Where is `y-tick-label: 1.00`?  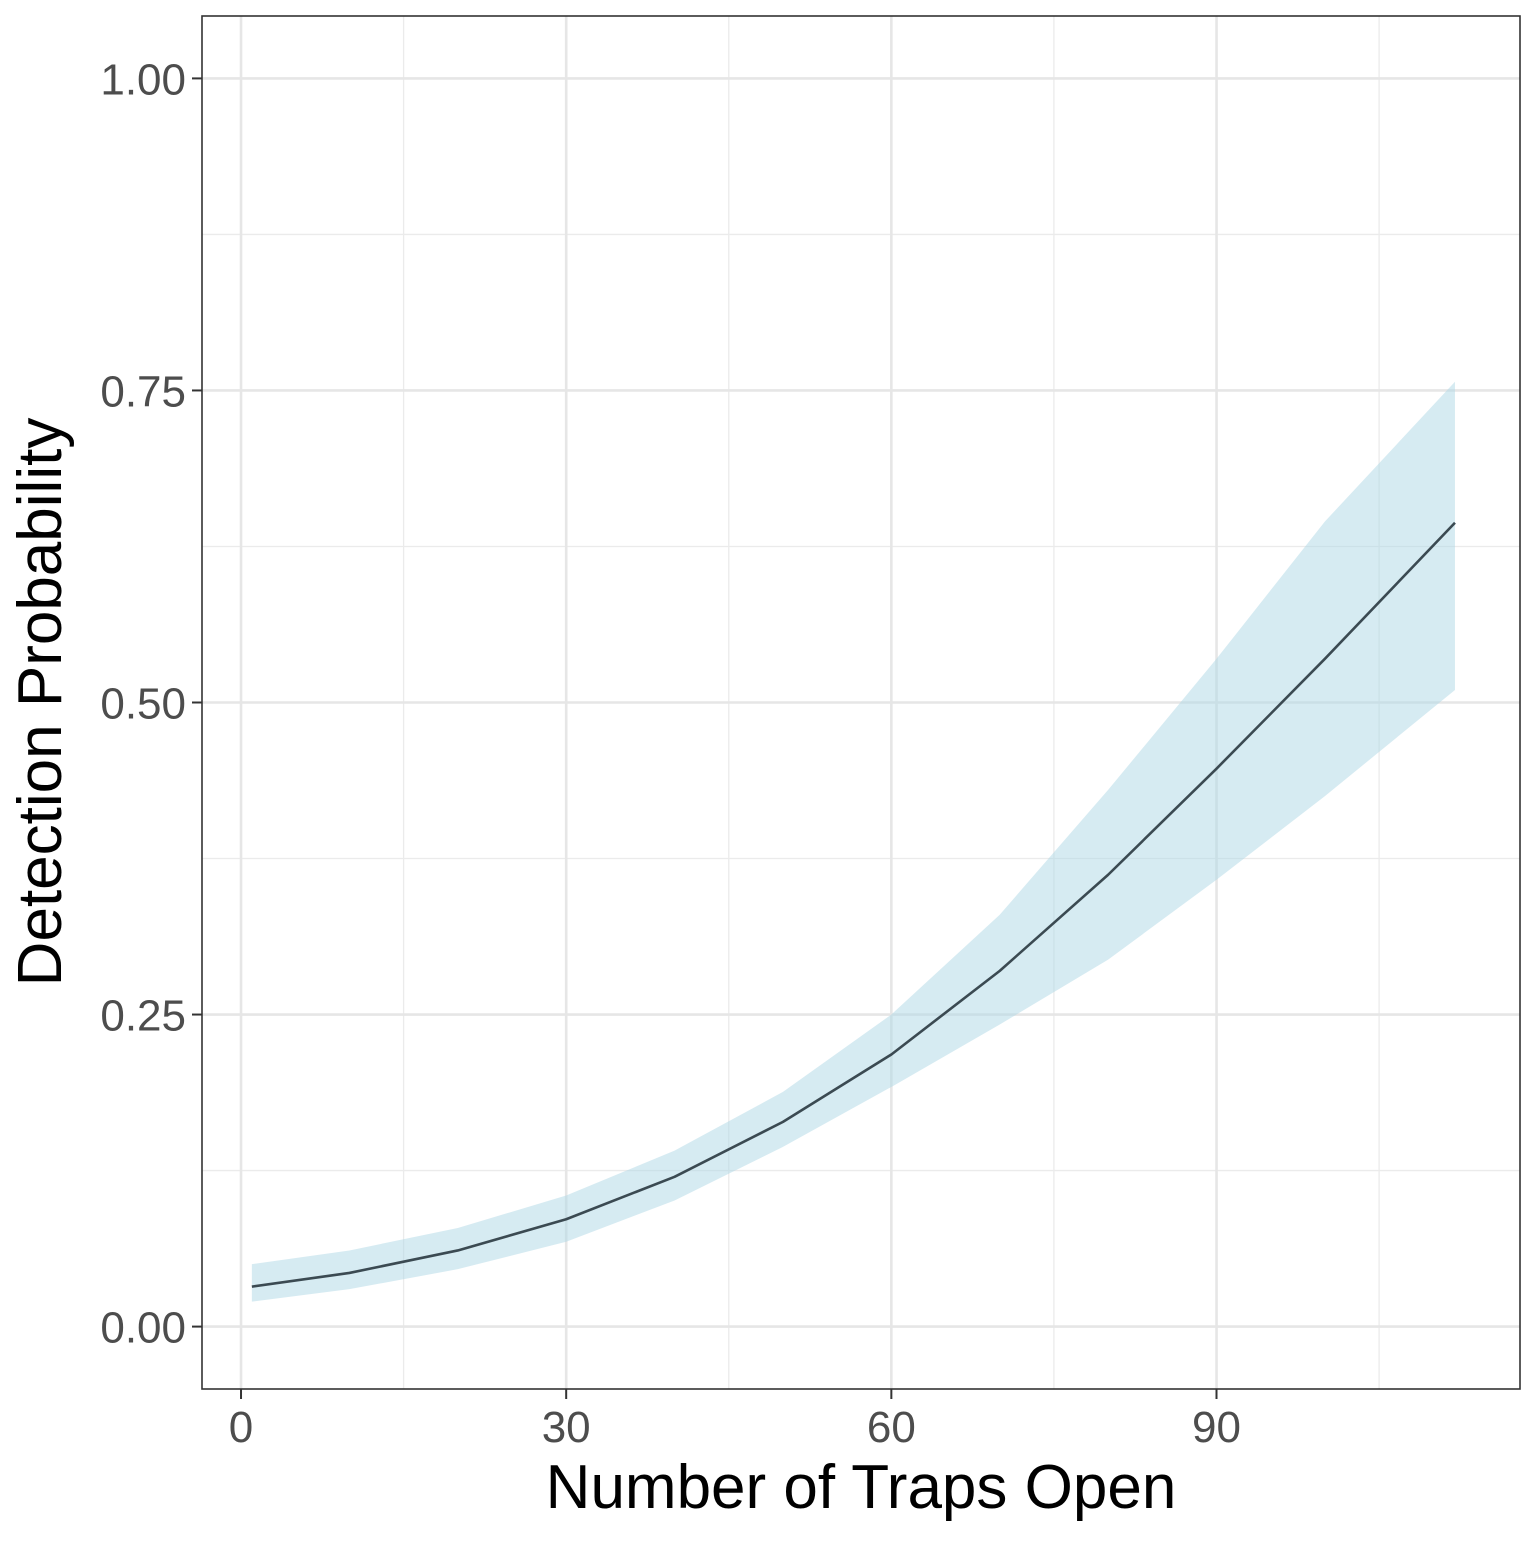
y-tick-label: 1.00 is located at coordinates (143, 79).